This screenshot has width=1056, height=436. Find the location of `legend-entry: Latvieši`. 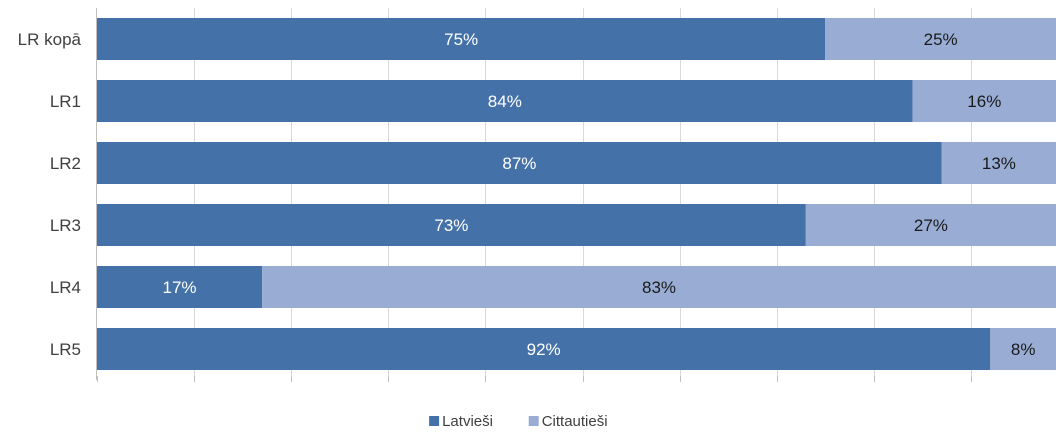

legend-entry: Latvieši is located at coordinates (467, 421).